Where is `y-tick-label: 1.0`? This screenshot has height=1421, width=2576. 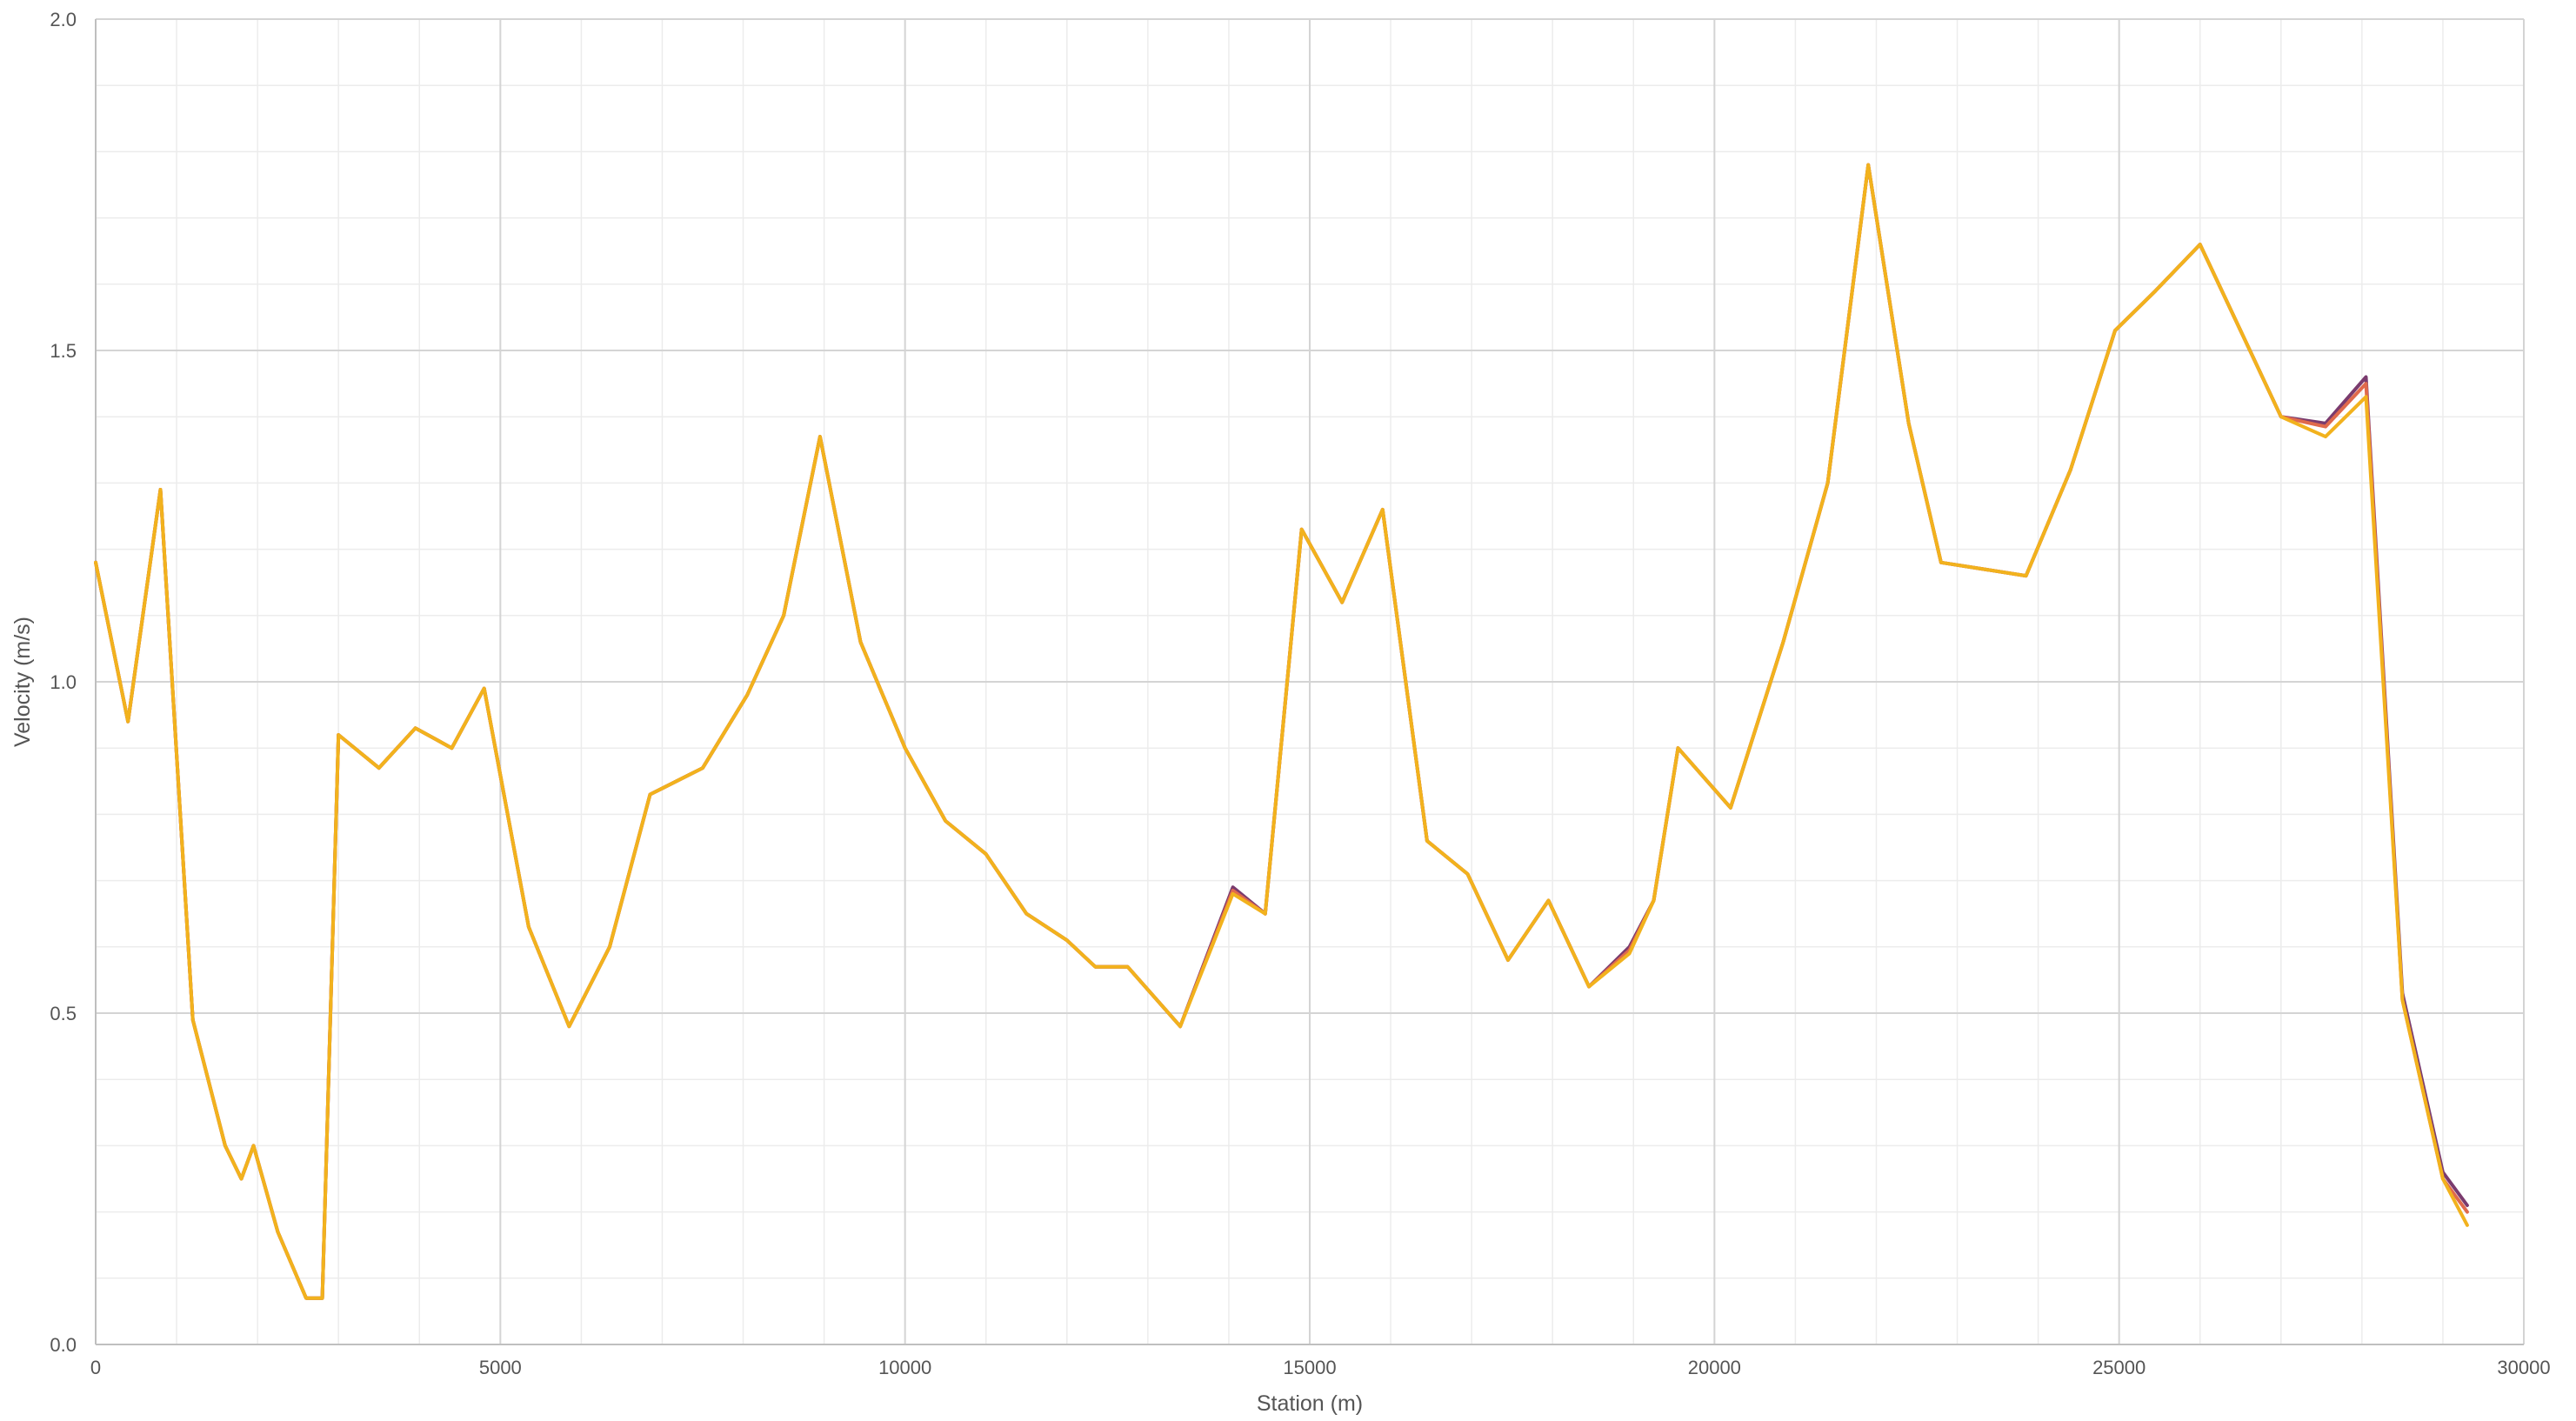
y-tick-label: 1.0 is located at coordinates (63, 682).